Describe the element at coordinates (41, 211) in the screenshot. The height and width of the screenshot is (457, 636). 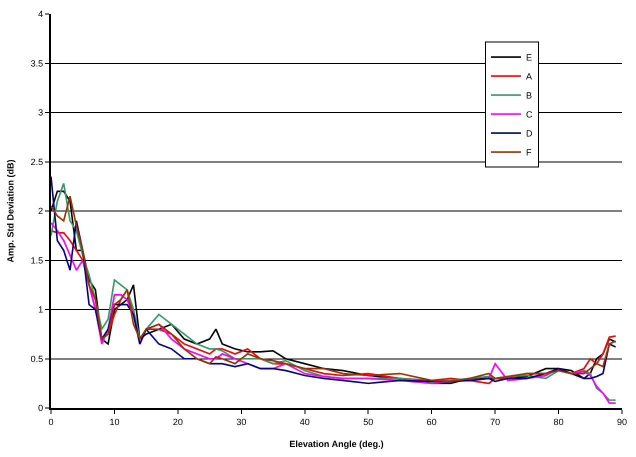
I see `y-tick-label: 2` at that location.